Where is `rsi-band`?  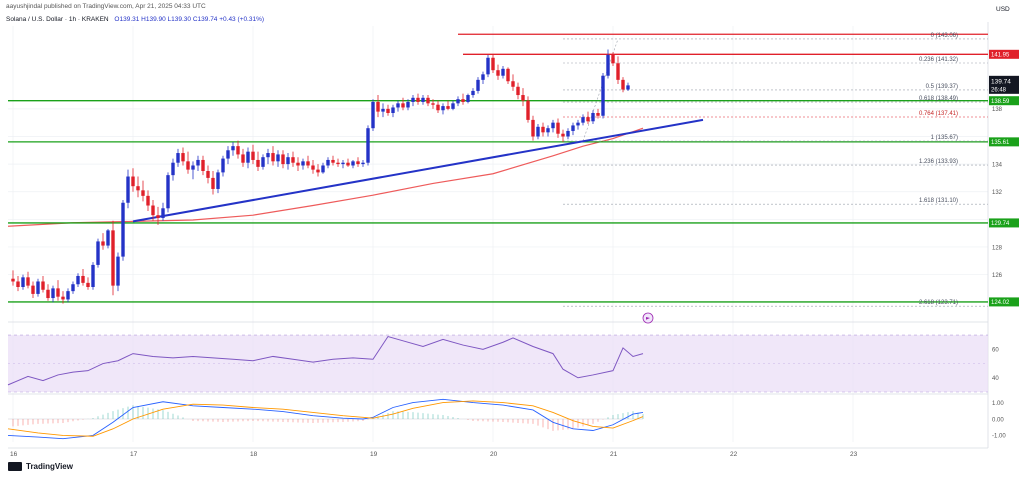
rsi-band is located at coordinates (498, 363).